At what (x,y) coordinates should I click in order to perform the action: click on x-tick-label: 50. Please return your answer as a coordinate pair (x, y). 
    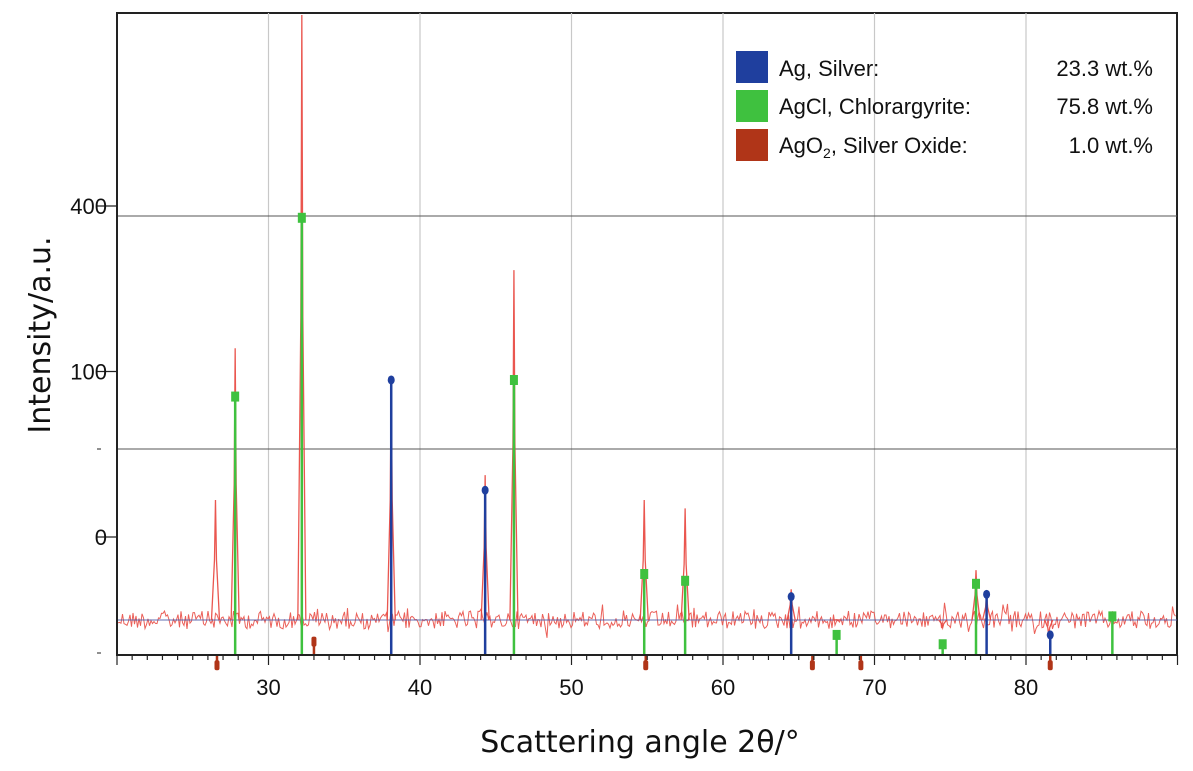
    Looking at the image, I should click on (571, 687).